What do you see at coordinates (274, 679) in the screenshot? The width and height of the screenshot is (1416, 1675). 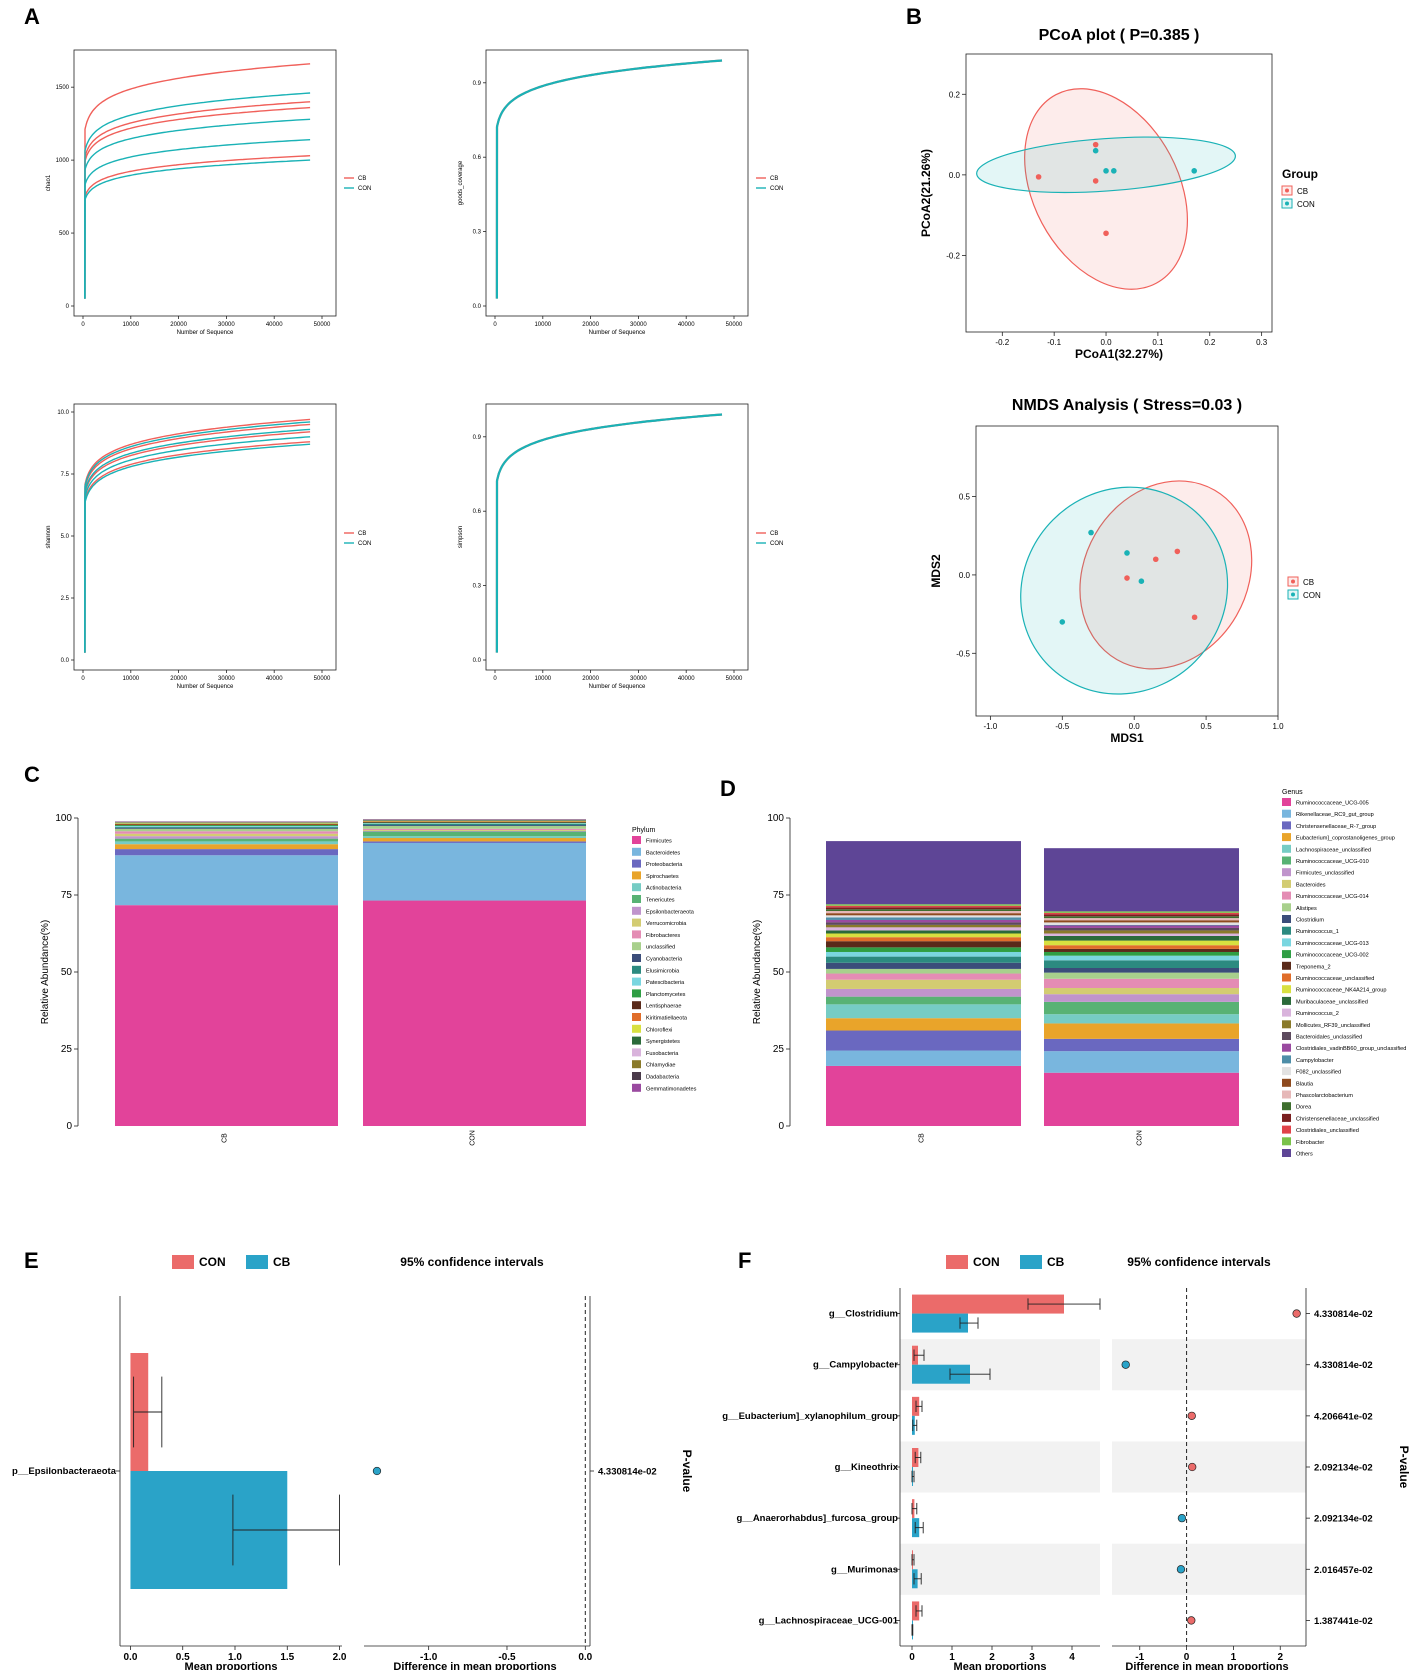 I see `x-tick-label: 40000` at bounding box center [274, 679].